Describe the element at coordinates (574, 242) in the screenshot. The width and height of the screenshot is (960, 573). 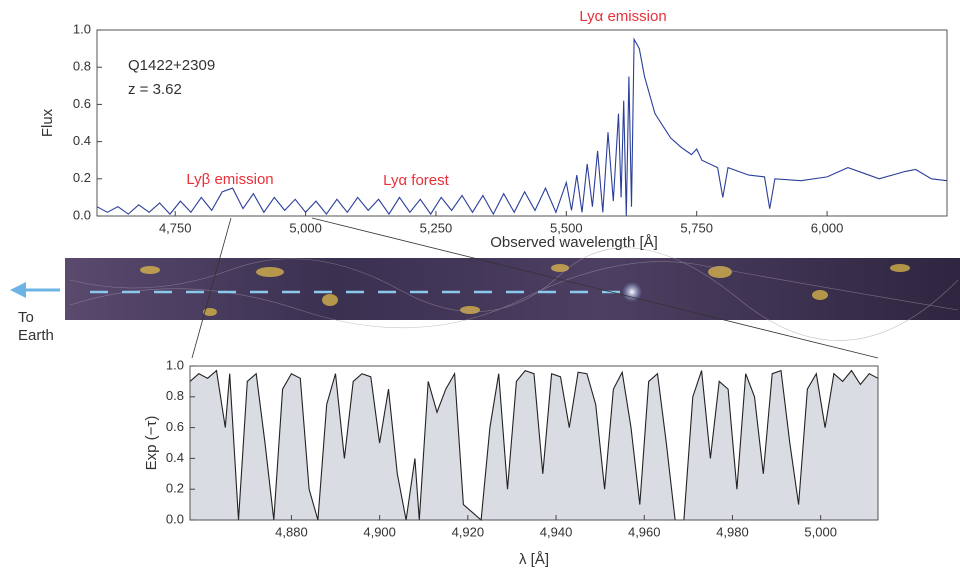
I see `x-axis-label: Observed wavelength [Å]` at that location.